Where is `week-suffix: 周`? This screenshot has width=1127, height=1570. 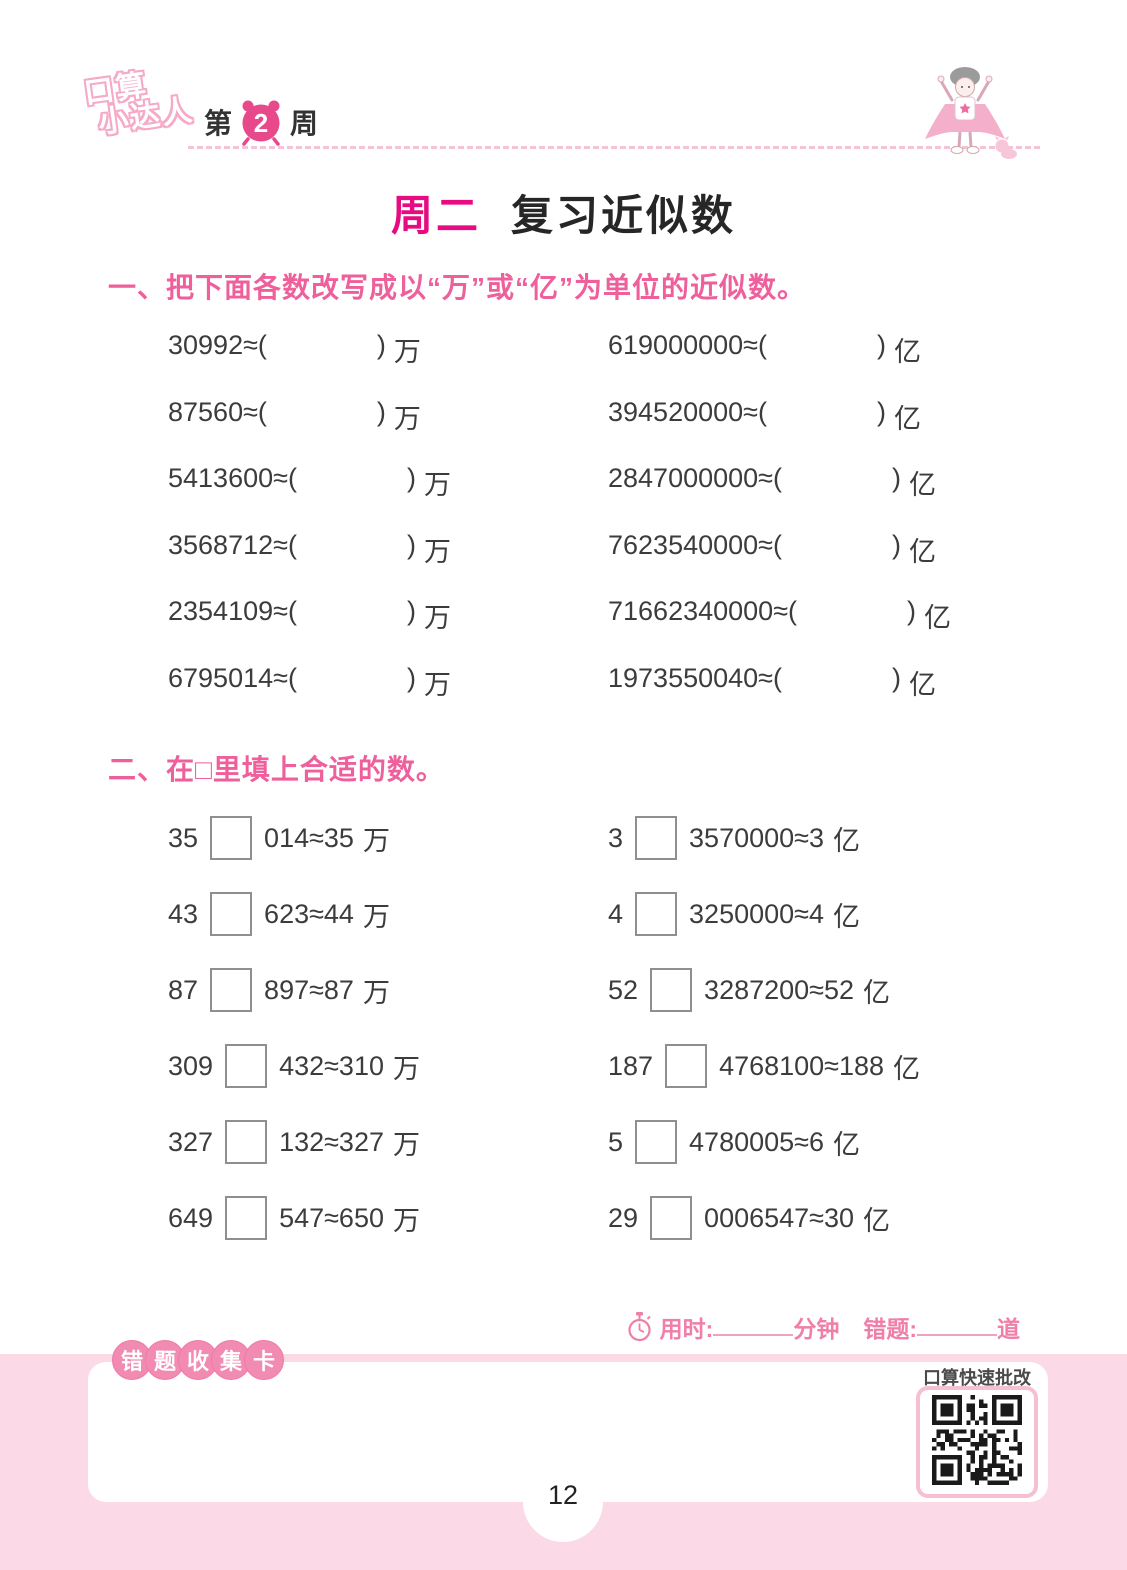 week-suffix: 周 is located at coordinates (304, 123).